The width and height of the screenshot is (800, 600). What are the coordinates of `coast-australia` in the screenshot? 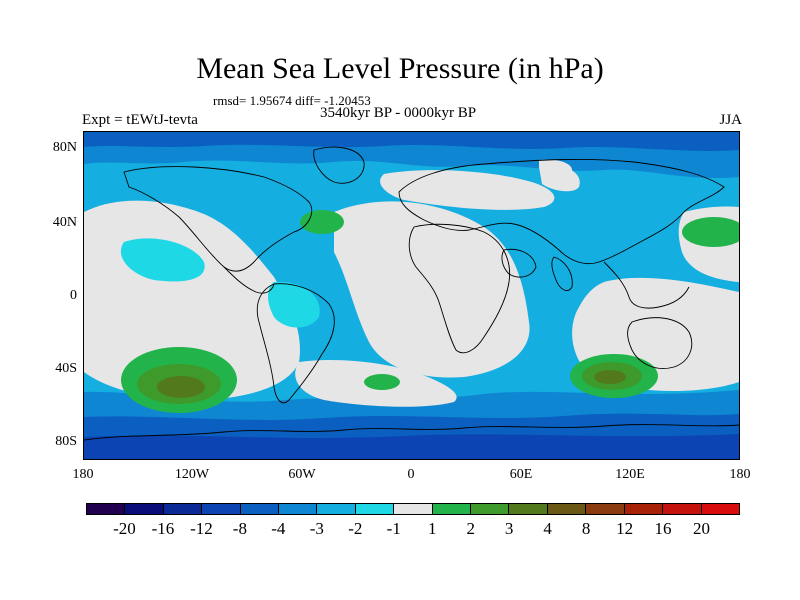 It's located at (660, 343).